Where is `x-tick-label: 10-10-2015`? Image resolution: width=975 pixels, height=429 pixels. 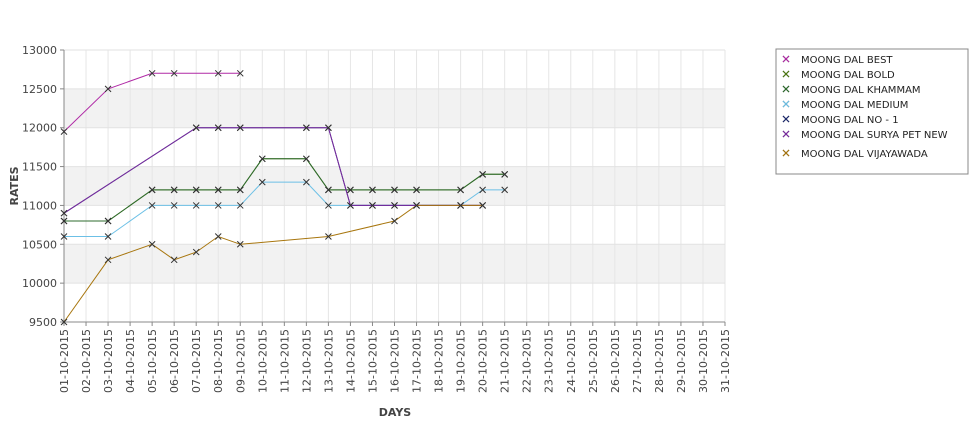
x-tick-label: 10-10-2015 is located at coordinates (262, 361).